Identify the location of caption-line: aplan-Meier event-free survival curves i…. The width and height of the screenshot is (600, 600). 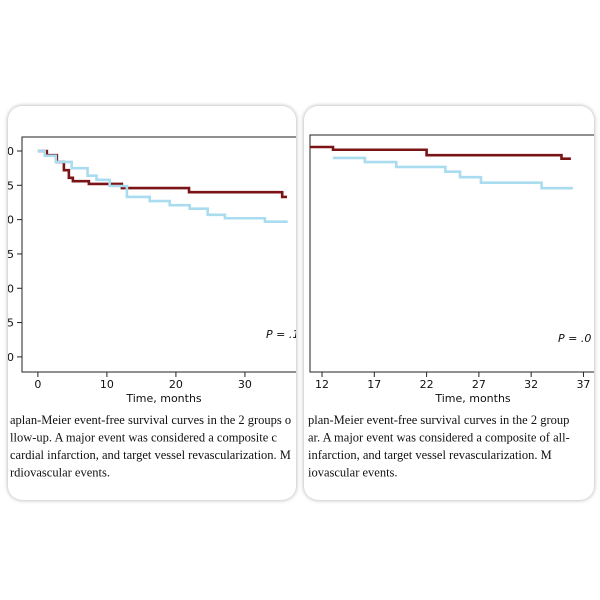
(150, 420).